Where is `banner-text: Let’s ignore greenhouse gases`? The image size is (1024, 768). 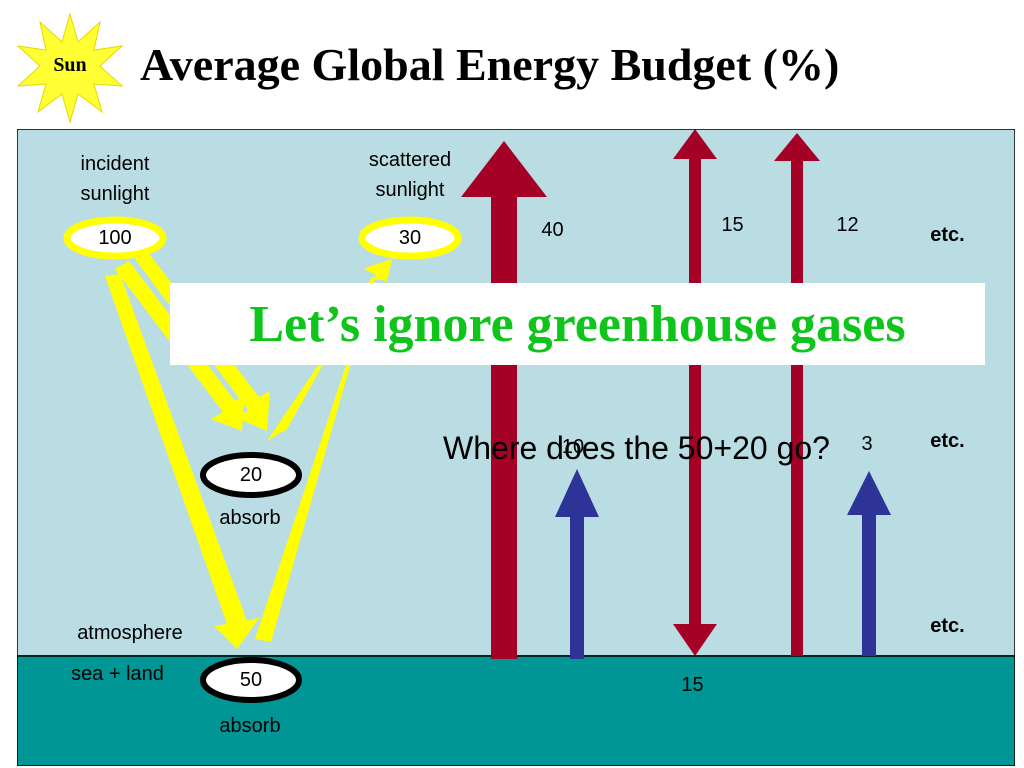
banner-text: Let’s ignore greenhouse gases is located at coordinates (577, 324).